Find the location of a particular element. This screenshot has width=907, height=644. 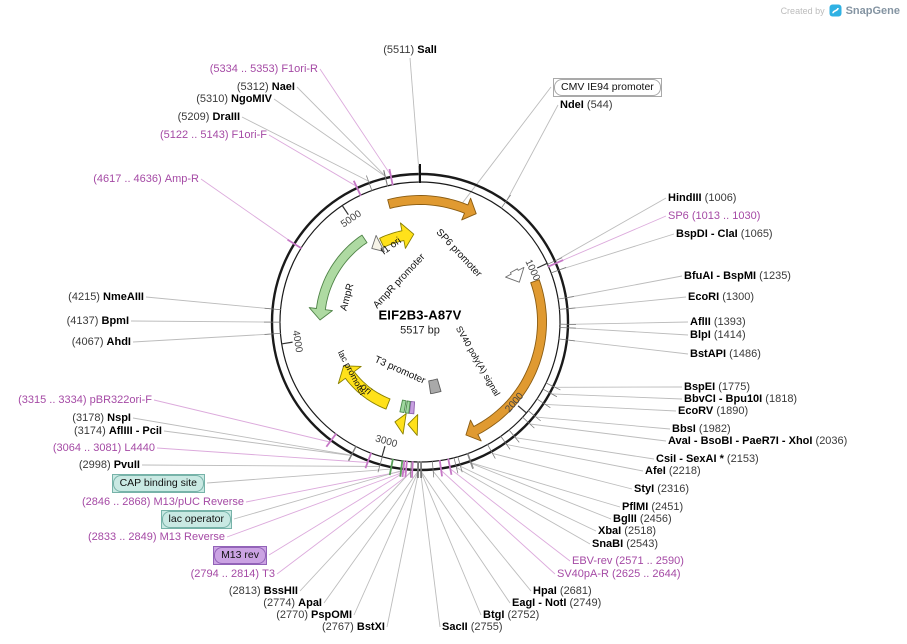

label-ecori: EcoRI (1300) is located at coordinates (721, 297).